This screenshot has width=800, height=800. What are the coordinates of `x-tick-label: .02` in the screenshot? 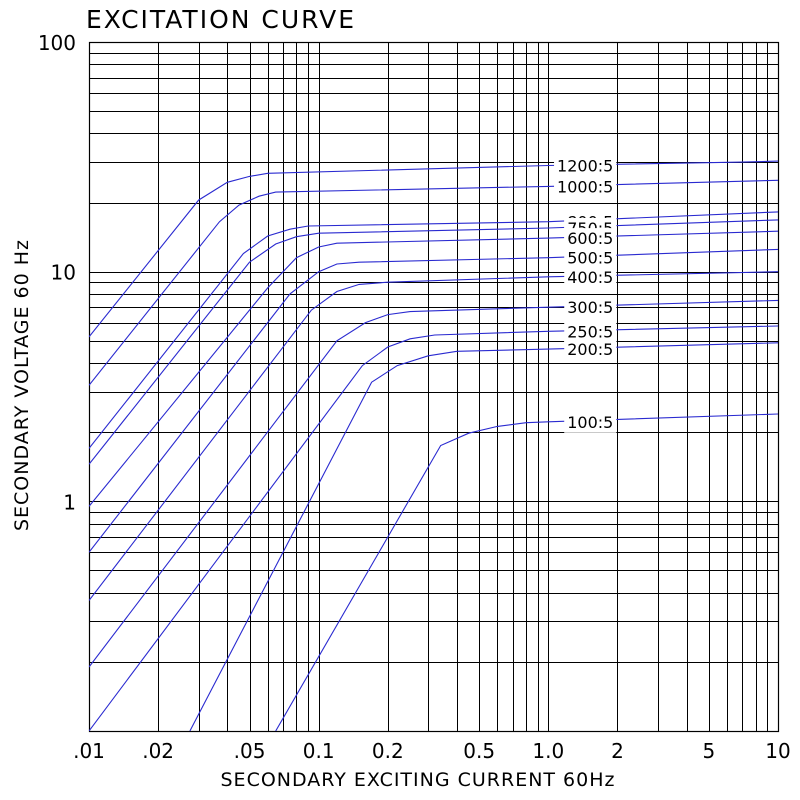 It's located at (158, 751).